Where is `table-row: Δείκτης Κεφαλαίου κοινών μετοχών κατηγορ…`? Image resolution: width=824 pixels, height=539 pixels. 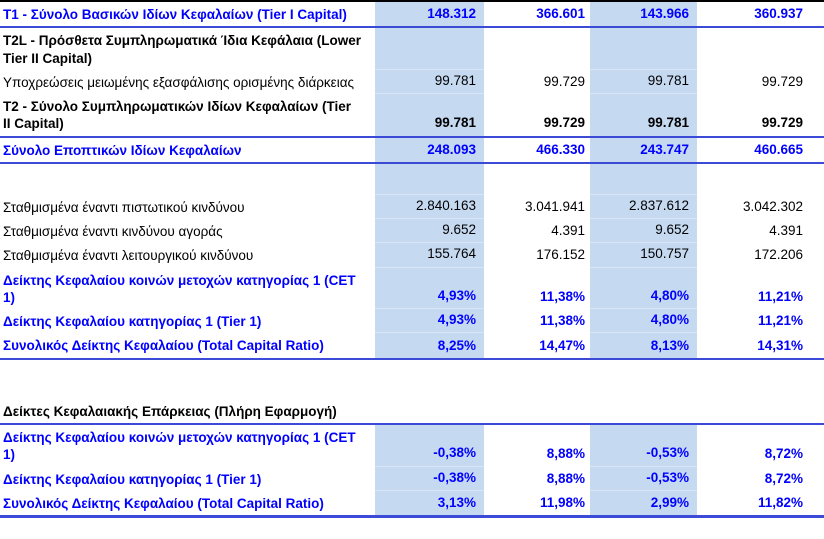
table-row: Δείκτης Κεφαλαίου κοινών μετοχών κατηγορ… is located at coordinates (412, 445).